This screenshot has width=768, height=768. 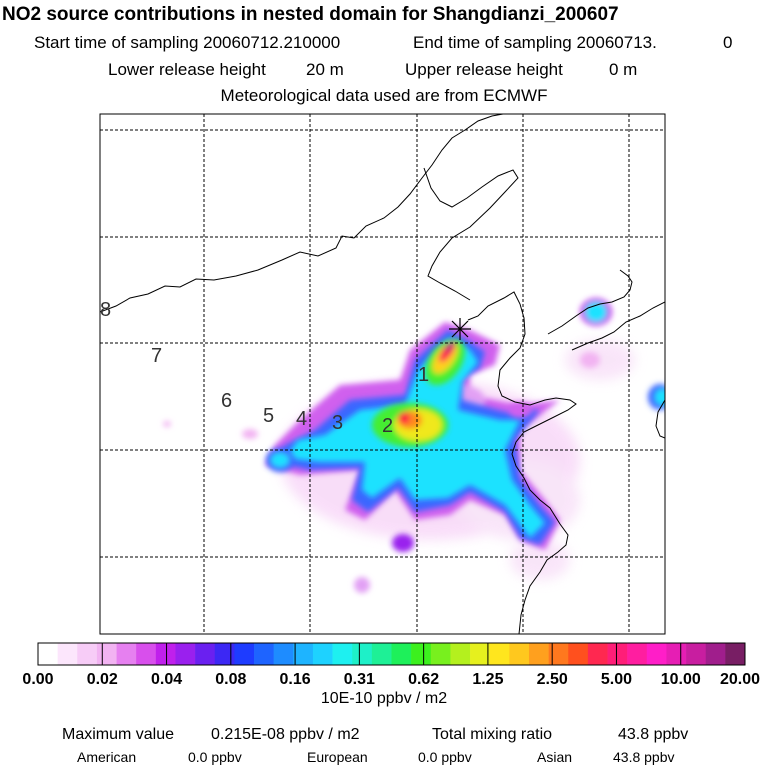 I want to click on colorbar-tick-label: 20.00, so click(x=740, y=679).